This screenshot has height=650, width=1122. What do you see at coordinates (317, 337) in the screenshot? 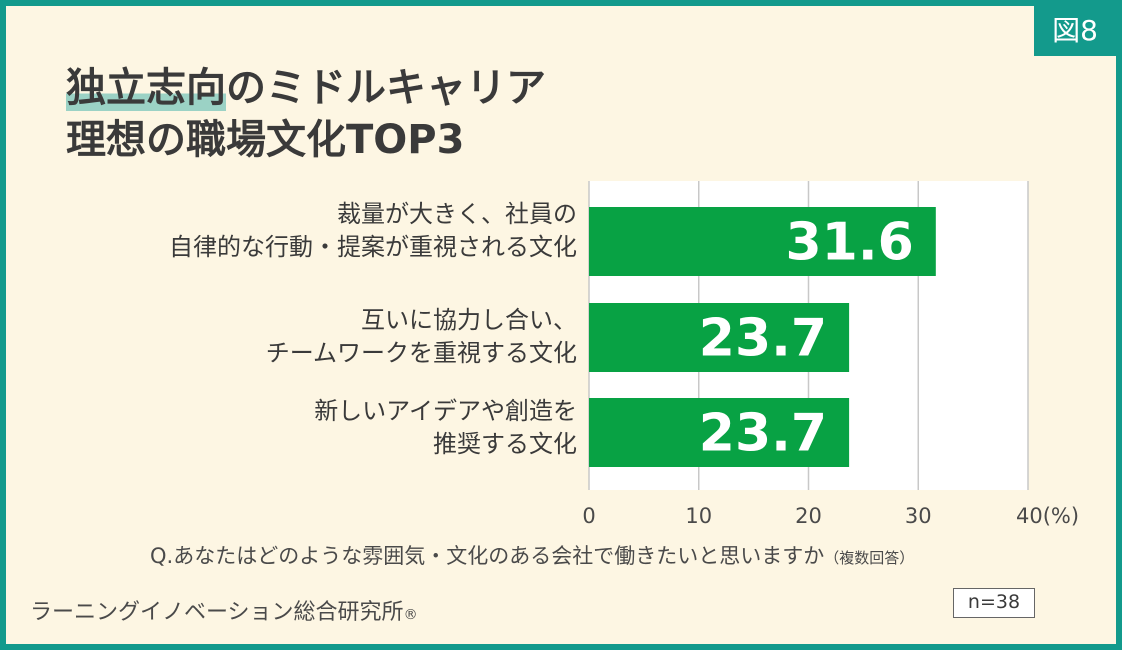
I see `category-label-2: 互いに協力し合い、 チームワークを重視する文化` at bounding box center [317, 337].